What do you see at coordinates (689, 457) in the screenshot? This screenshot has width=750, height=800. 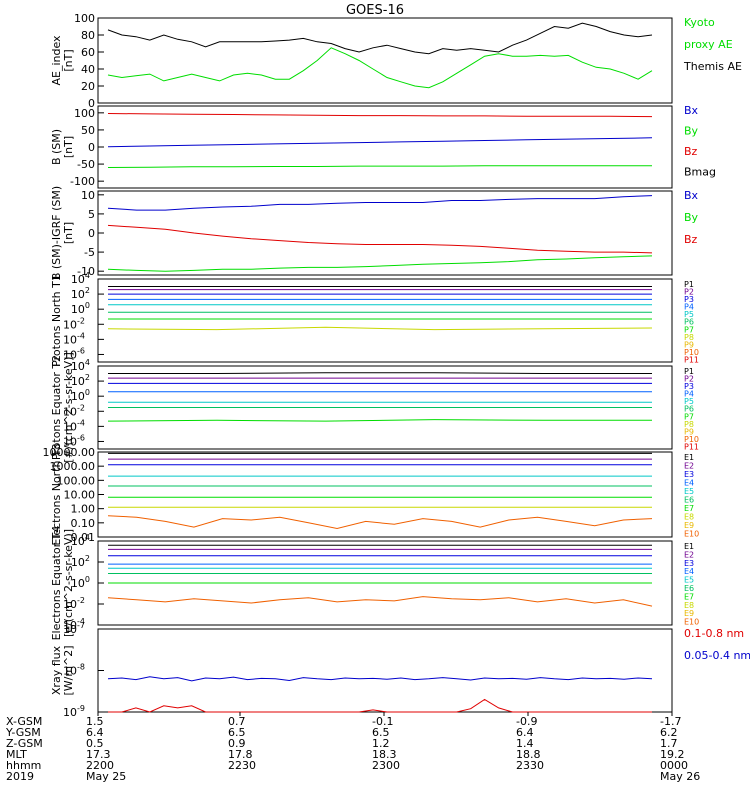 I see `legend-entry-5-0: E1` at bounding box center [689, 457].